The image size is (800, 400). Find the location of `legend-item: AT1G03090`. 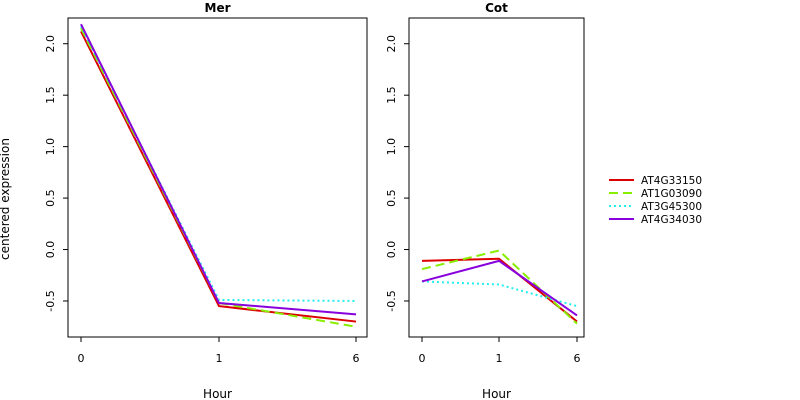

legend-item: AT1G03090 is located at coordinates (655, 194).